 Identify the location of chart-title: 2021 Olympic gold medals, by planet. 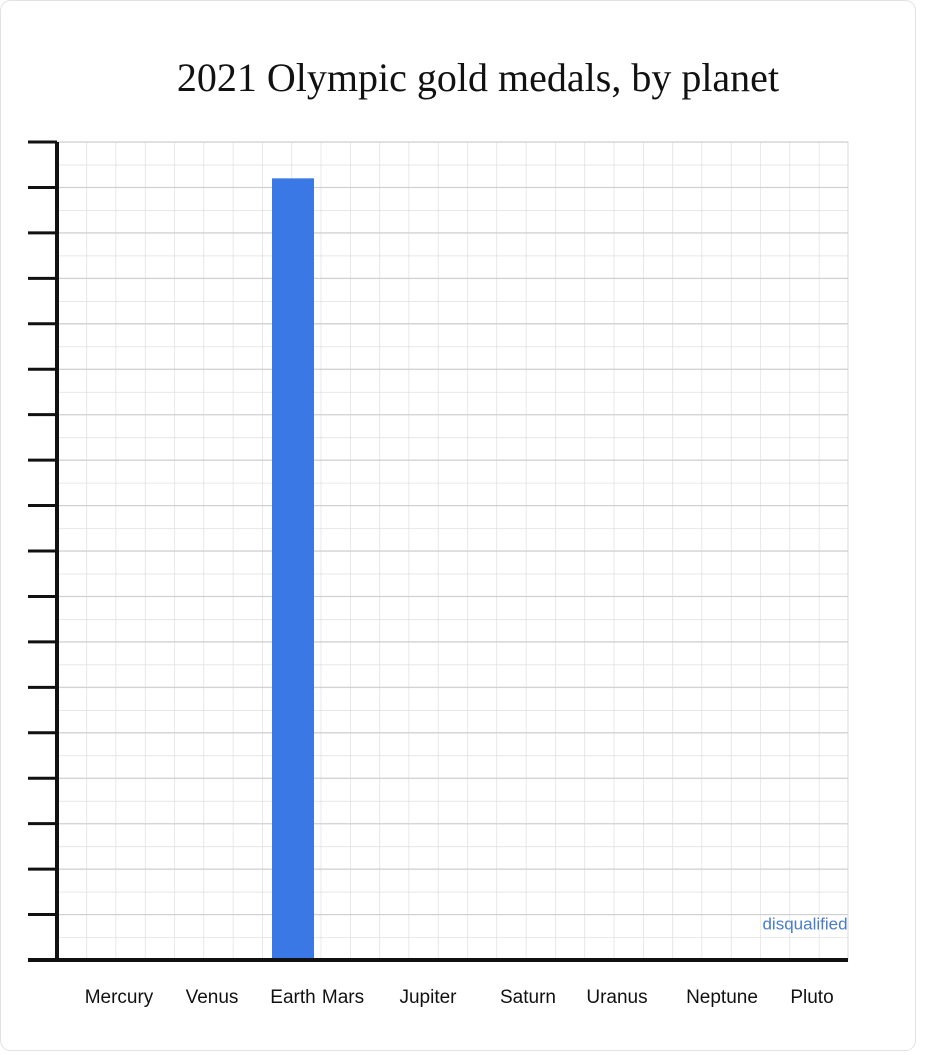
(478, 77).